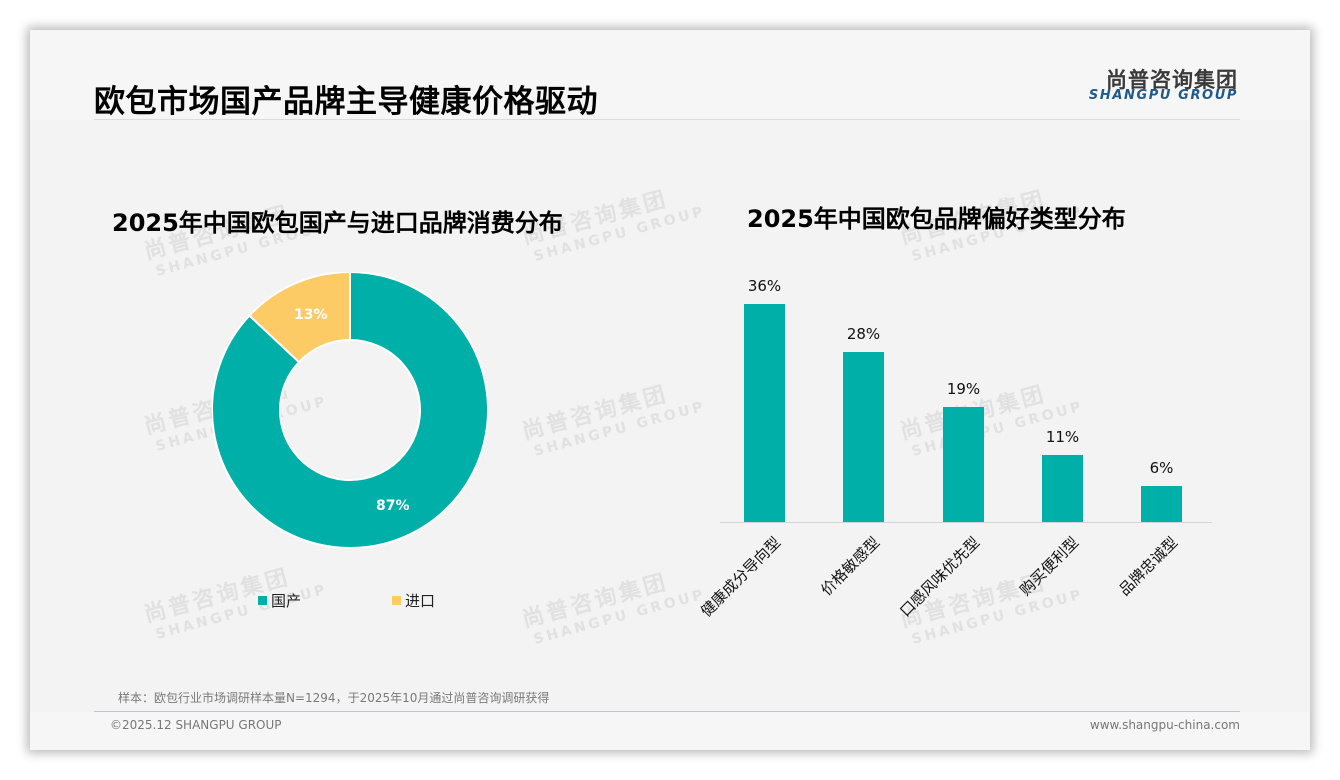 The width and height of the screenshot is (1340, 780). Describe the element at coordinates (1172, 80) in the screenshot. I see `logo-chinese: 尚普咨询集团` at that location.